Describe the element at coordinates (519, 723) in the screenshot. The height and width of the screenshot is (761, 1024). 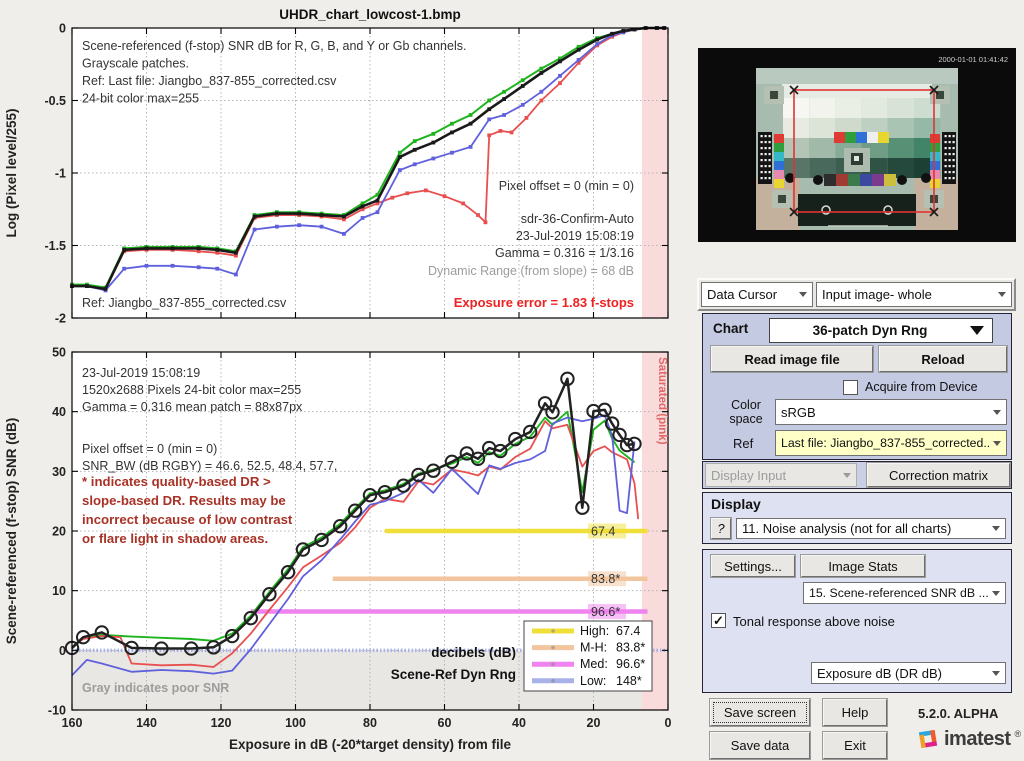
I see `x-tick-label: 40` at that location.